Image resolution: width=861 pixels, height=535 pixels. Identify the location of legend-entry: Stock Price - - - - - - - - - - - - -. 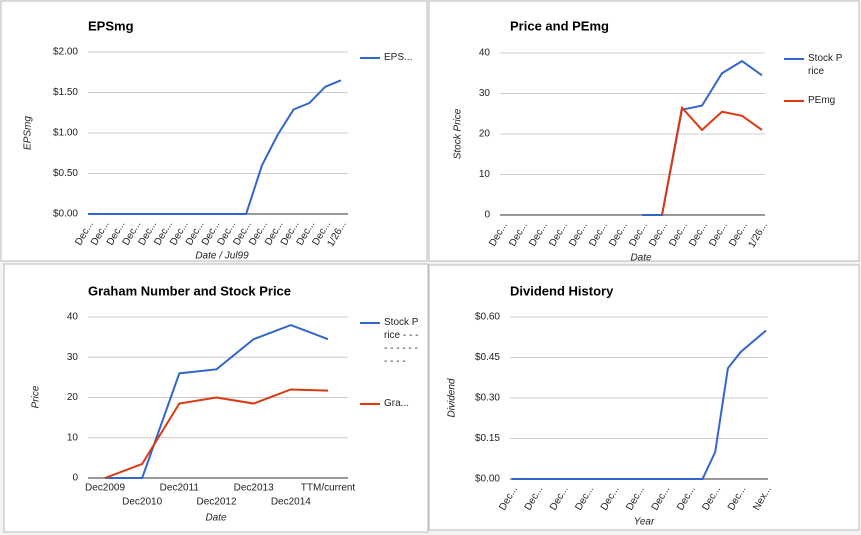
(401, 342).